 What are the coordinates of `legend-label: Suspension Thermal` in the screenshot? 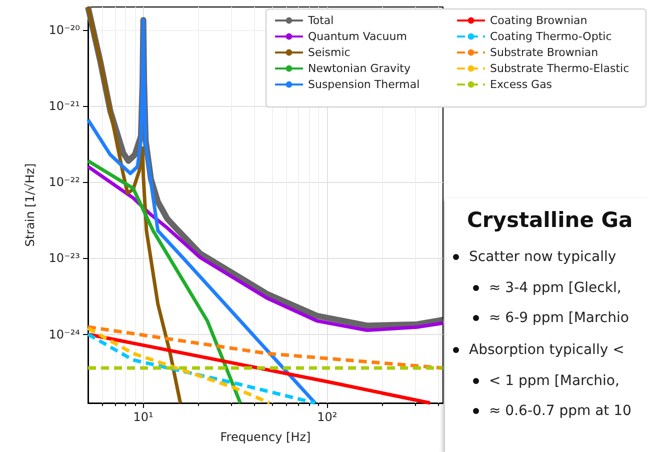 It's located at (364, 84).